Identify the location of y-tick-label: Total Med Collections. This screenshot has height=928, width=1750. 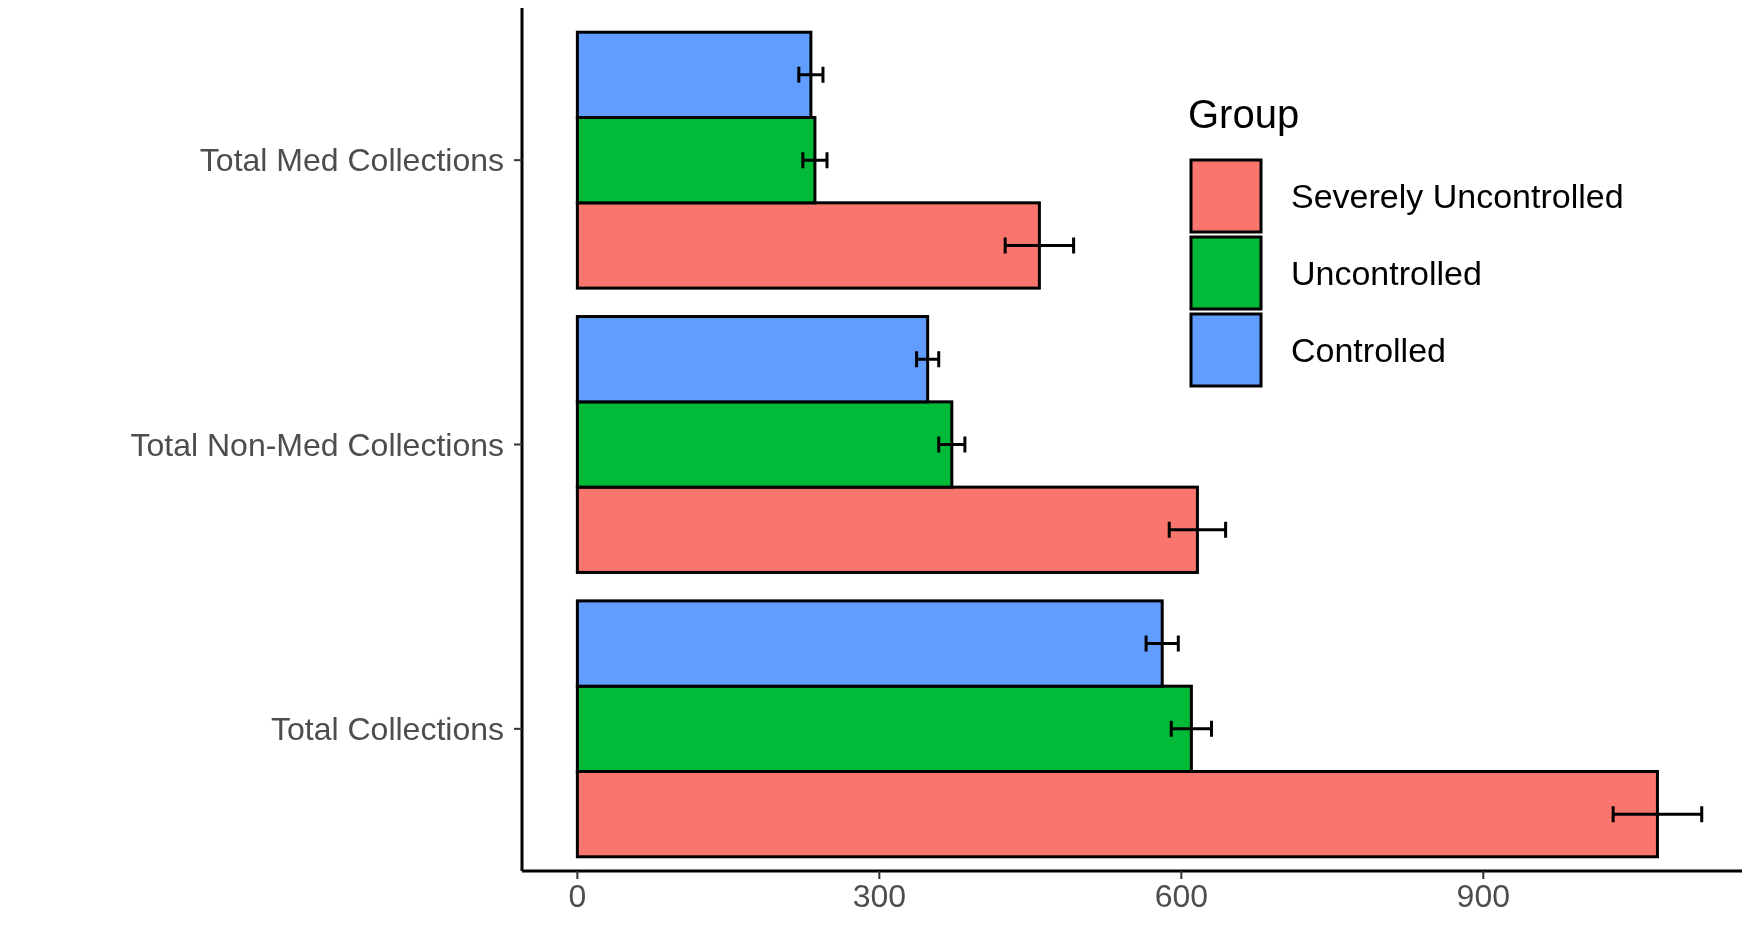
(351, 160).